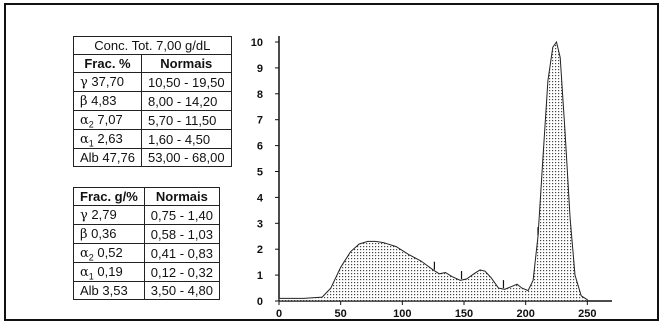  What do you see at coordinates (260, 276) in the screenshot?
I see `y-tick-label: 1` at bounding box center [260, 276].